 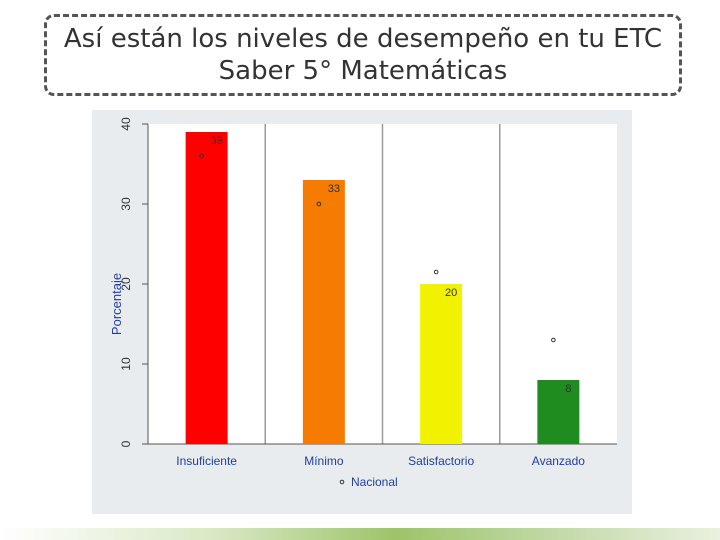 I want to click on y-tick-label: 30, so click(x=126, y=204).